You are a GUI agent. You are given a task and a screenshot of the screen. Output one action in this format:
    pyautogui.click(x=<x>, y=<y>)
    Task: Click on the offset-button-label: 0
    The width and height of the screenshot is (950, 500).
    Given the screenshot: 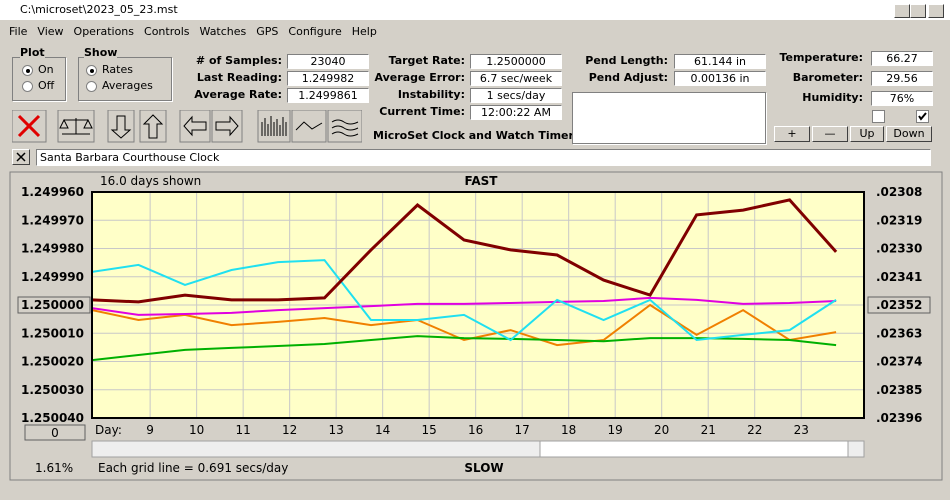 What is the action you would take?
    pyautogui.click(x=55, y=433)
    